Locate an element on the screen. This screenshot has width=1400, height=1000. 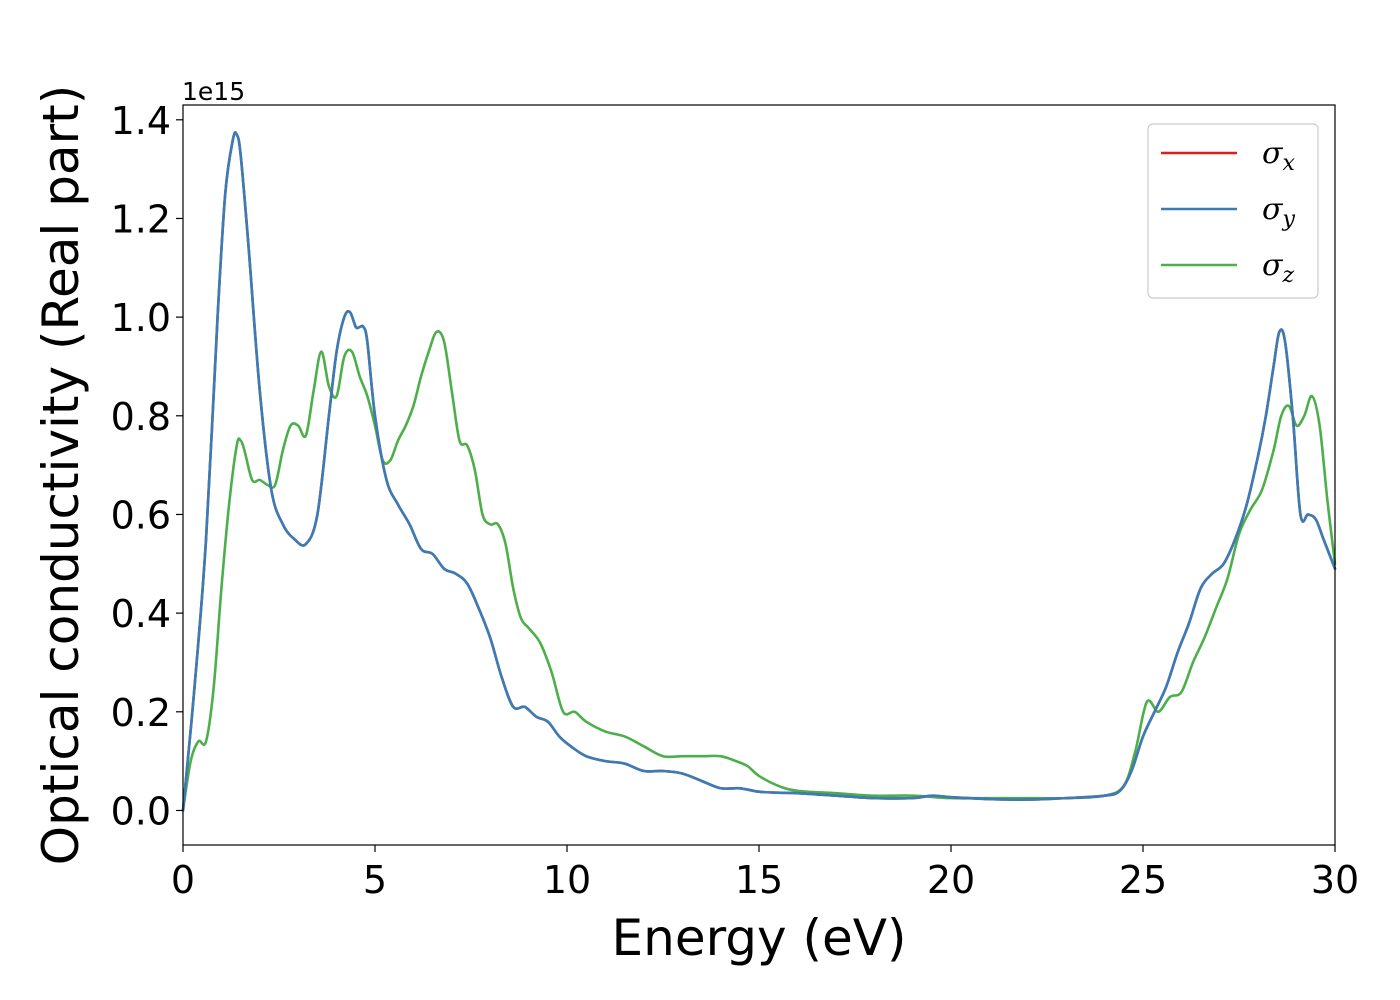
y-tick-label: 0.2 is located at coordinates (141, 713).